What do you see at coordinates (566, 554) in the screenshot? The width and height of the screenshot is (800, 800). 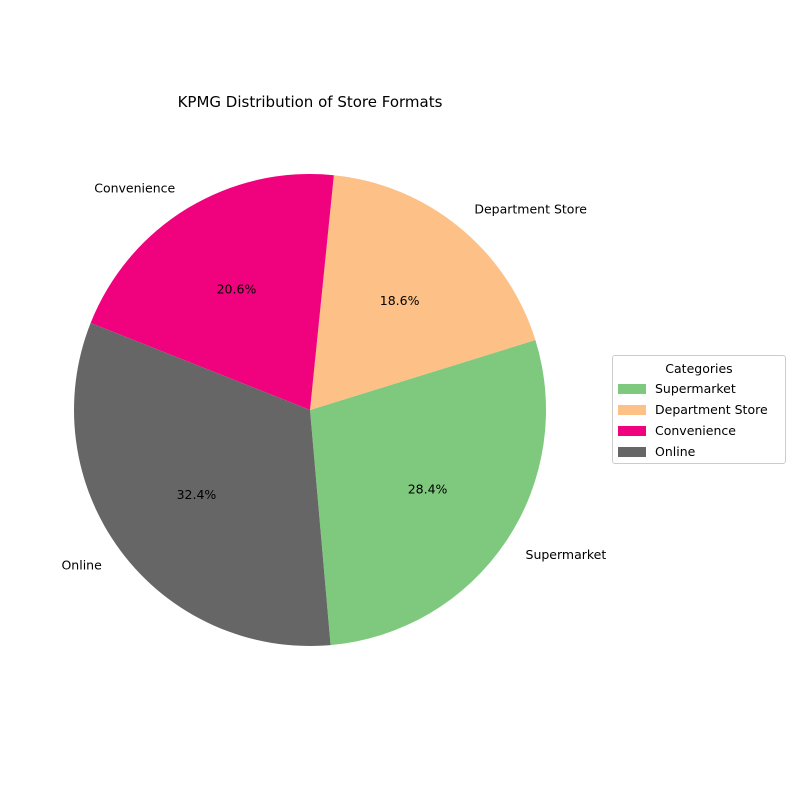 I see `pie-category-label: Supermarket` at bounding box center [566, 554].